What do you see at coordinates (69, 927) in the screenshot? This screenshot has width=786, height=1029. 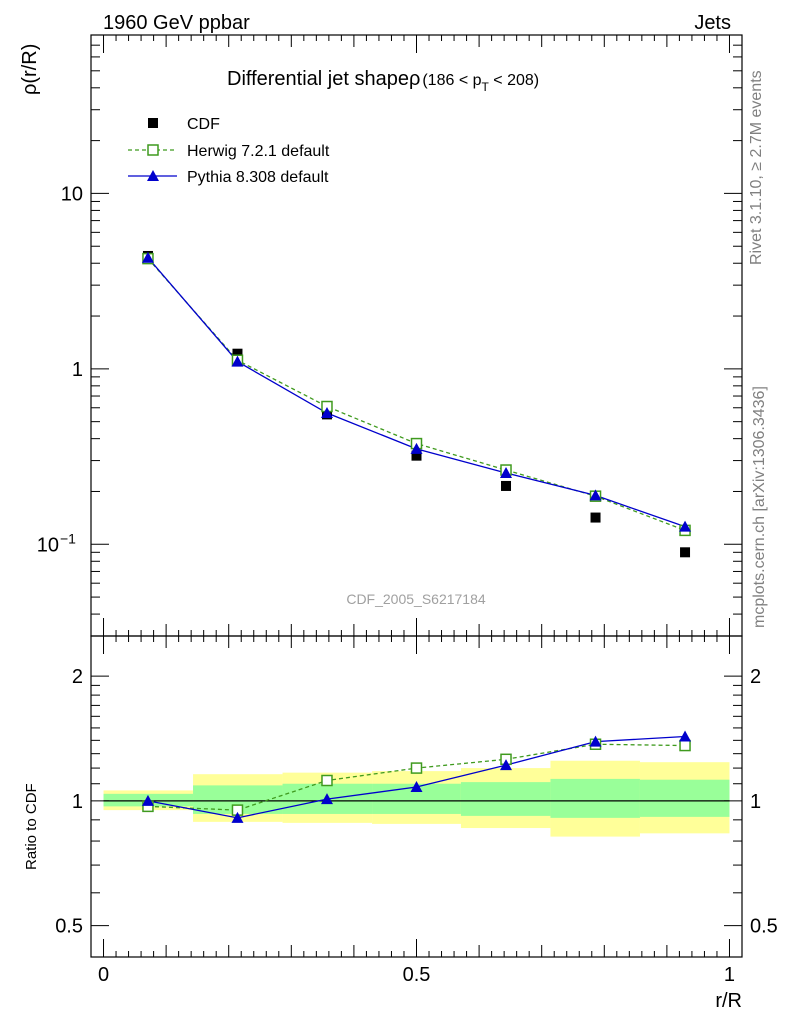 I see `ratio-ytick-label-left: 0.5` at bounding box center [69, 927].